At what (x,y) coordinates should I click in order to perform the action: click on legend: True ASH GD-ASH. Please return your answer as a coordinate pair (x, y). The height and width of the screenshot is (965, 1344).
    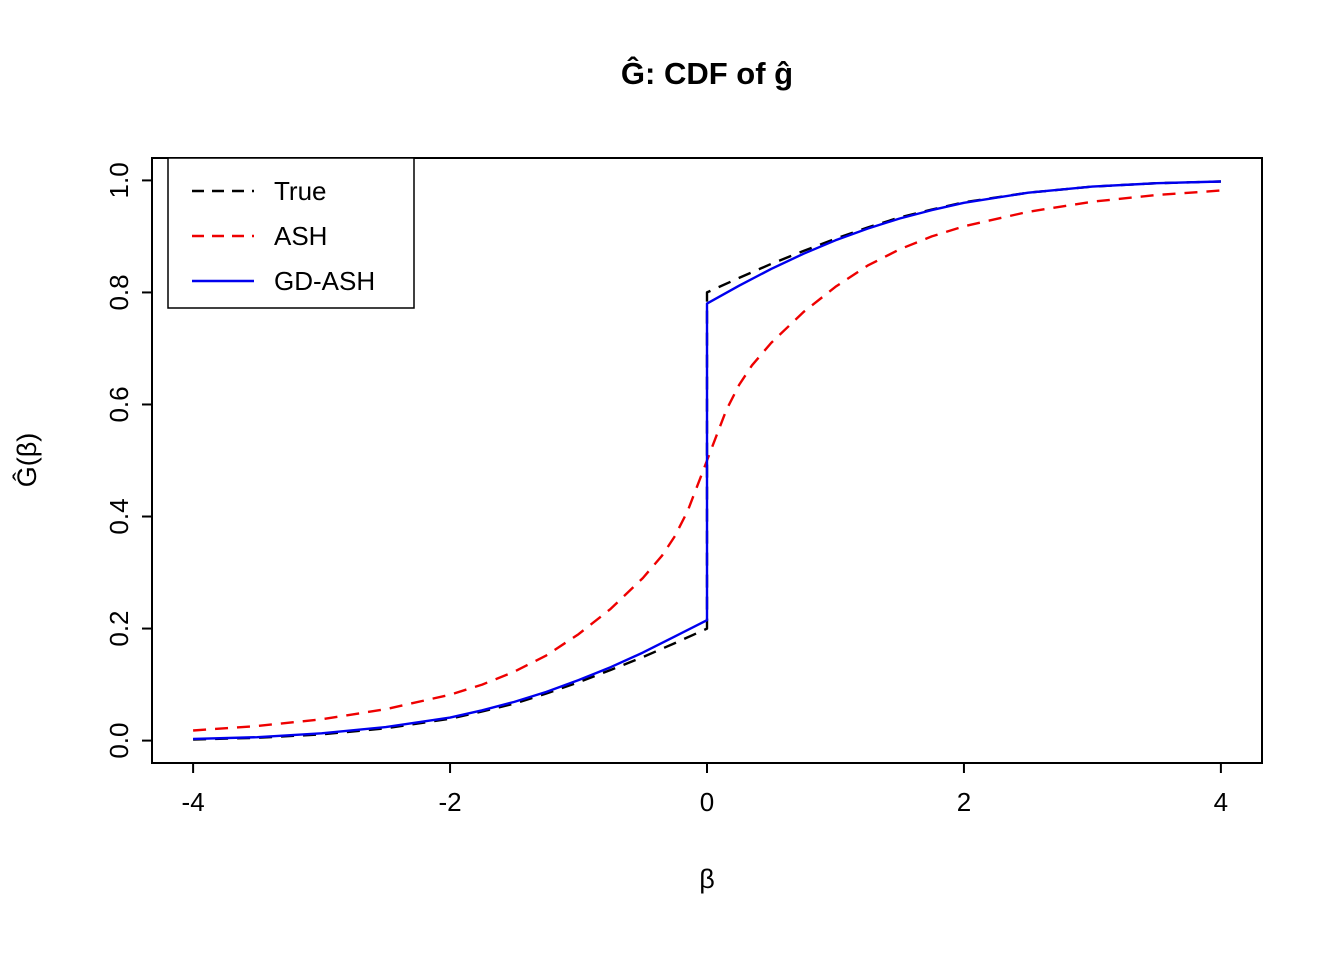
    Looking at the image, I should click on (291, 233).